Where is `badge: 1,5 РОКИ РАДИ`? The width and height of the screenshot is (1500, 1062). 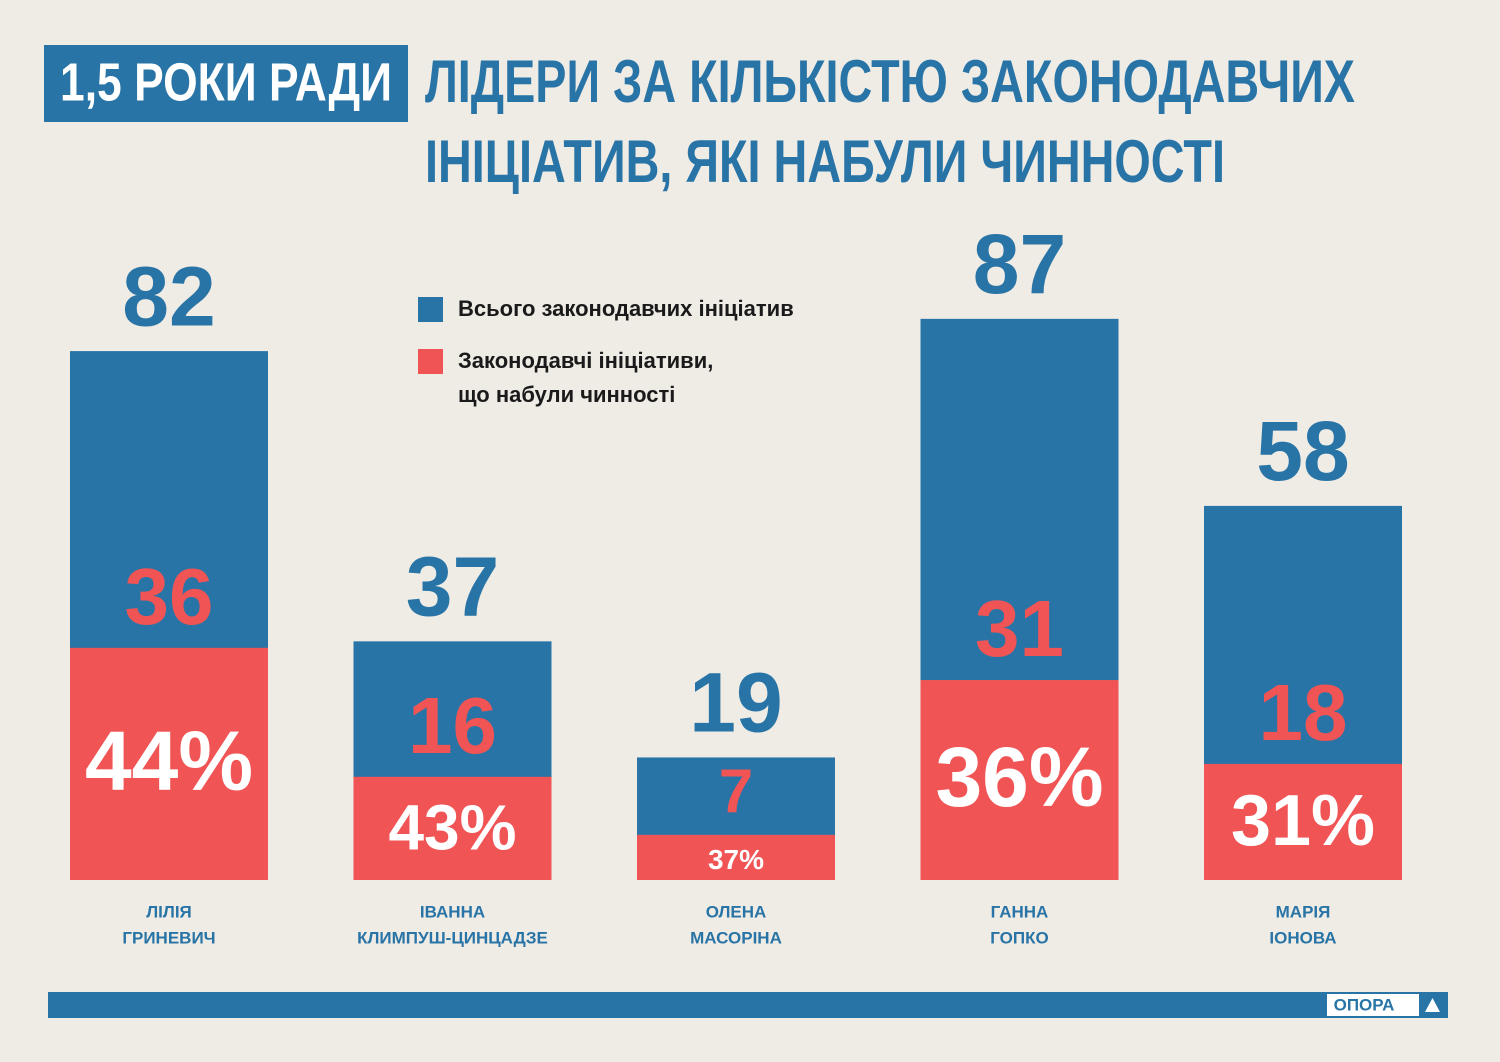
badge: 1,5 РОКИ РАДИ is located at coordinates (226, 82).